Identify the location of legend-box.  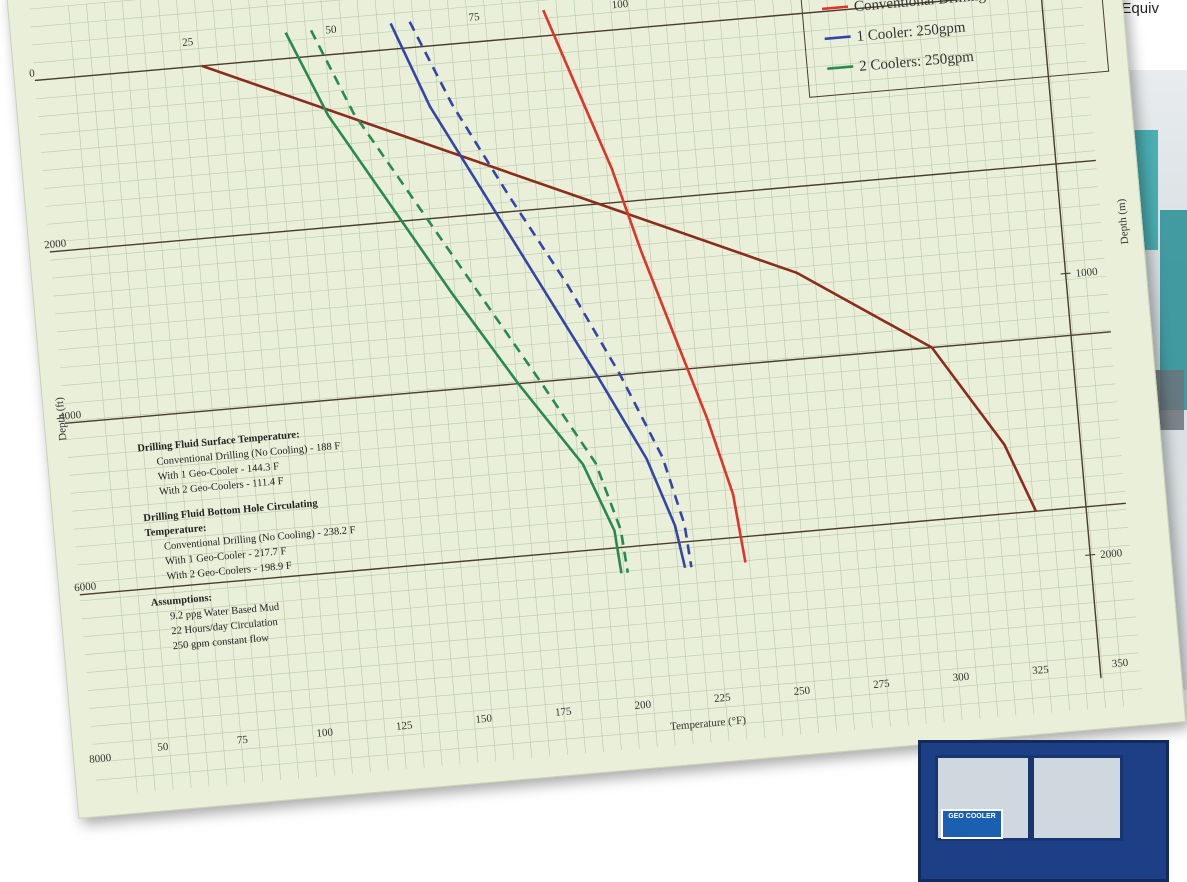
(953, 49).